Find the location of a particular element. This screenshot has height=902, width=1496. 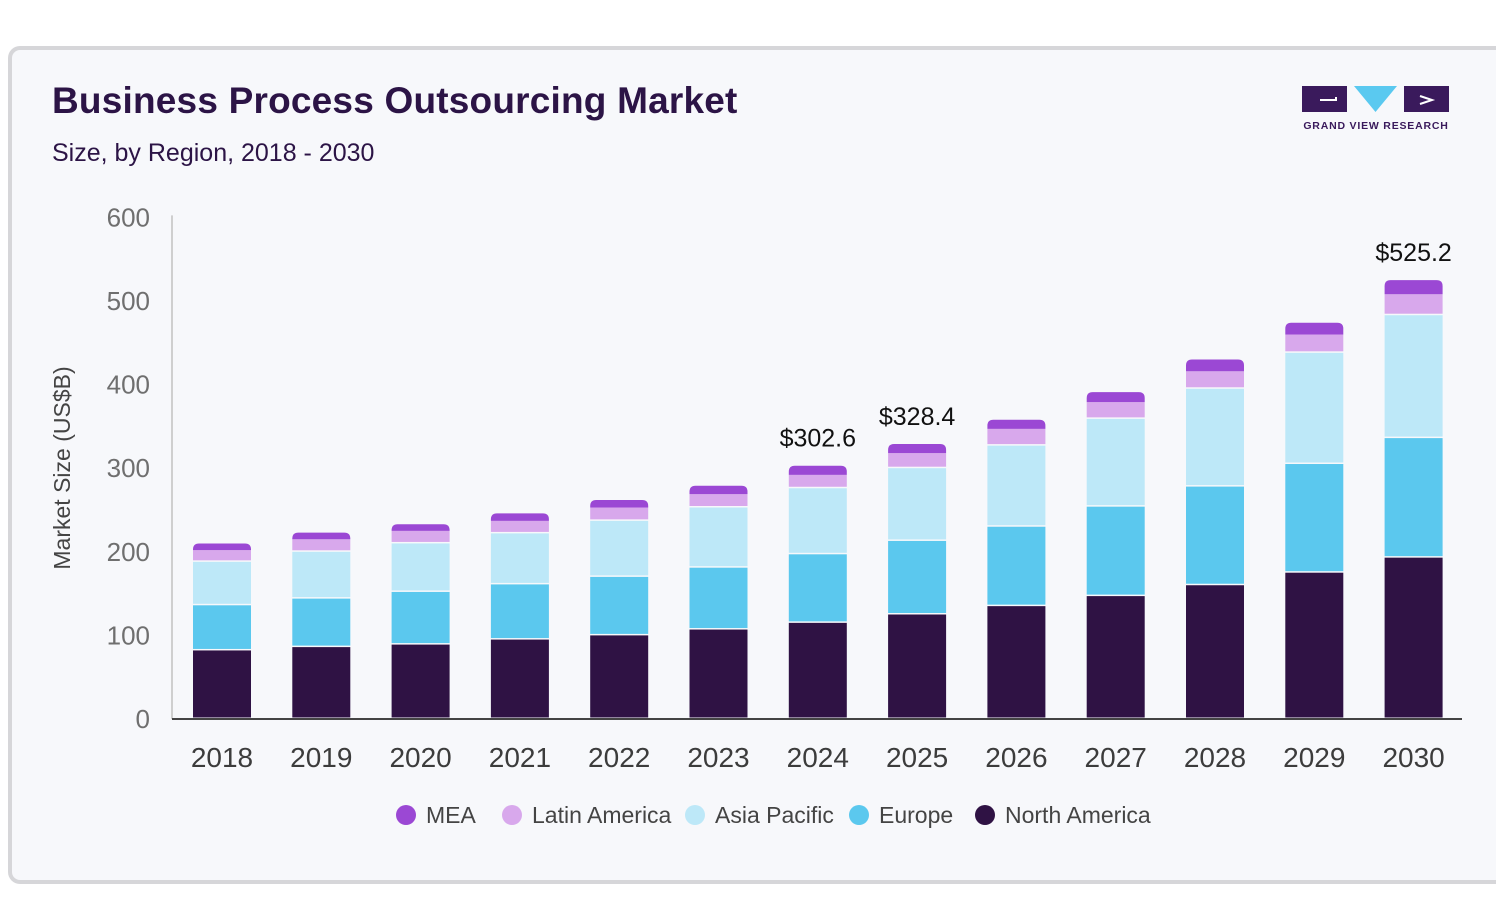

data-label: $328.4 is located at coordinates (917, 417).